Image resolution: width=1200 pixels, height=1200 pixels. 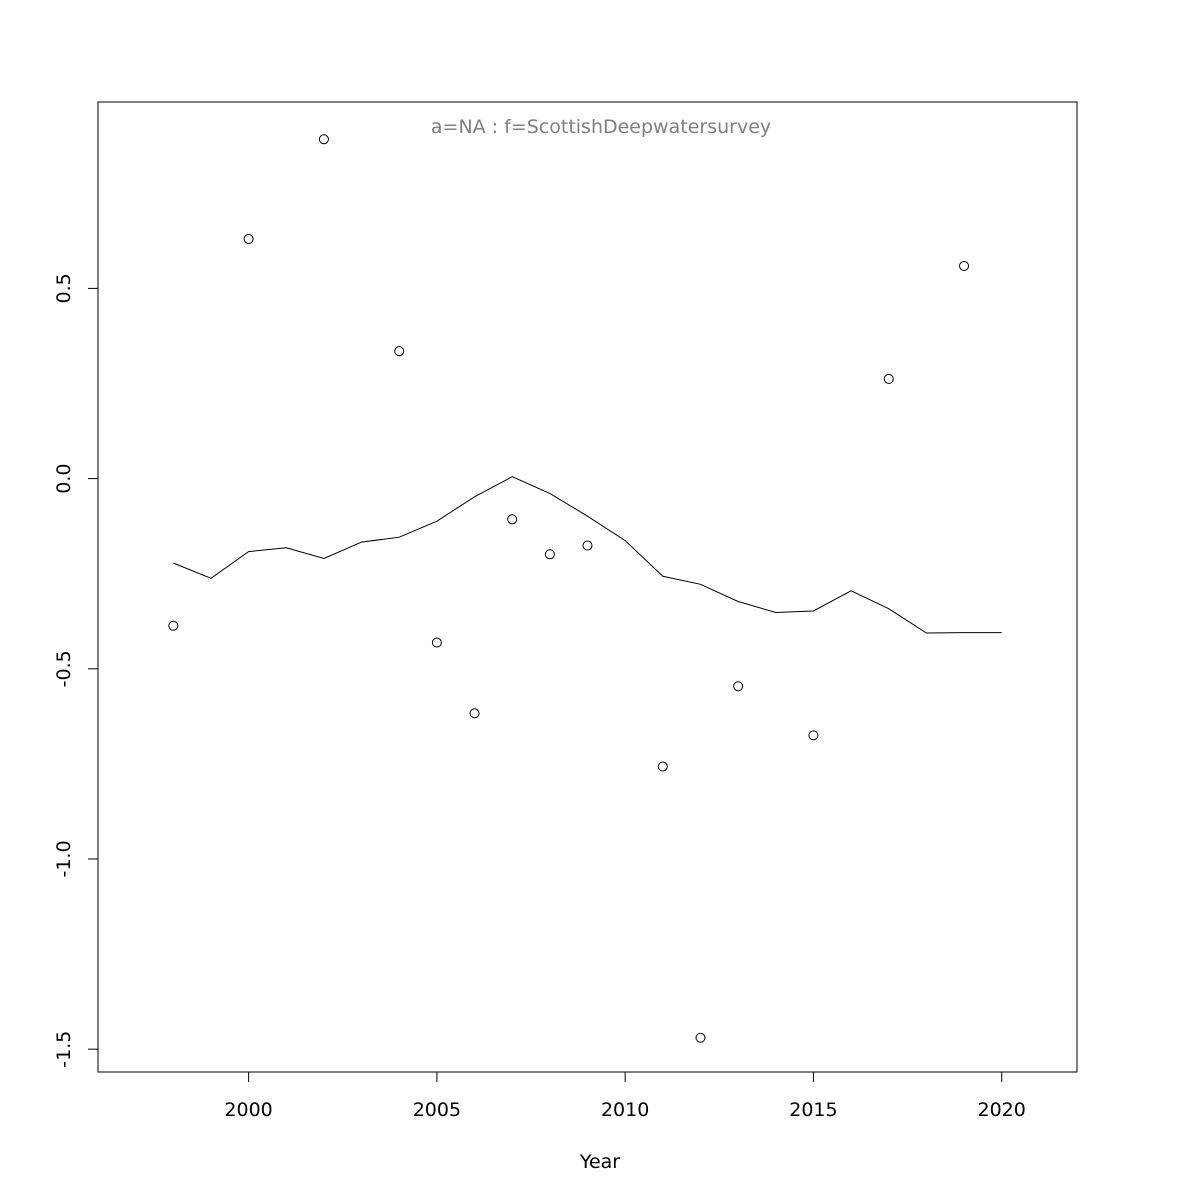 What do you see at coordinates (599, 1162) in the screenshot?
I see `x-axis-label: Year` at bounding box center [599, 1162].